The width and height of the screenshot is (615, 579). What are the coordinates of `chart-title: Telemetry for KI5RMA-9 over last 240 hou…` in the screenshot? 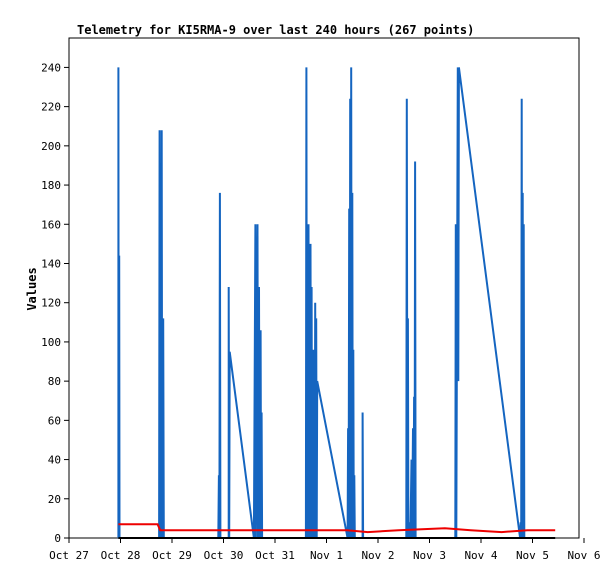 It's located at (275, 30).